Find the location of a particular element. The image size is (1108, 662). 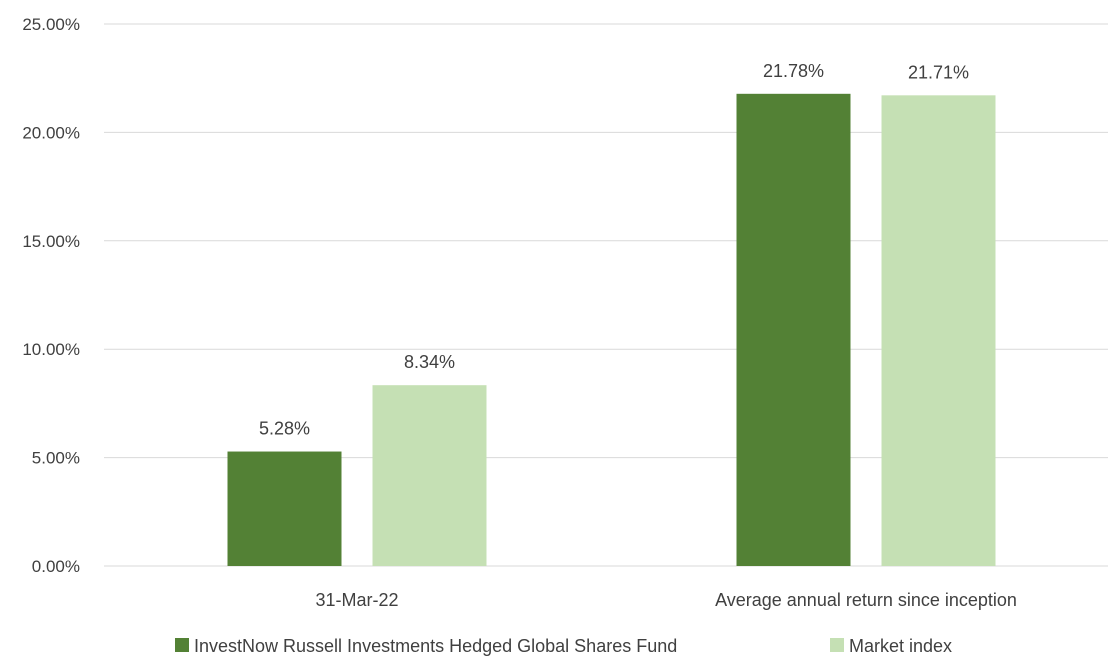

data-label: 21.78% is located at coordinates (793, 71).